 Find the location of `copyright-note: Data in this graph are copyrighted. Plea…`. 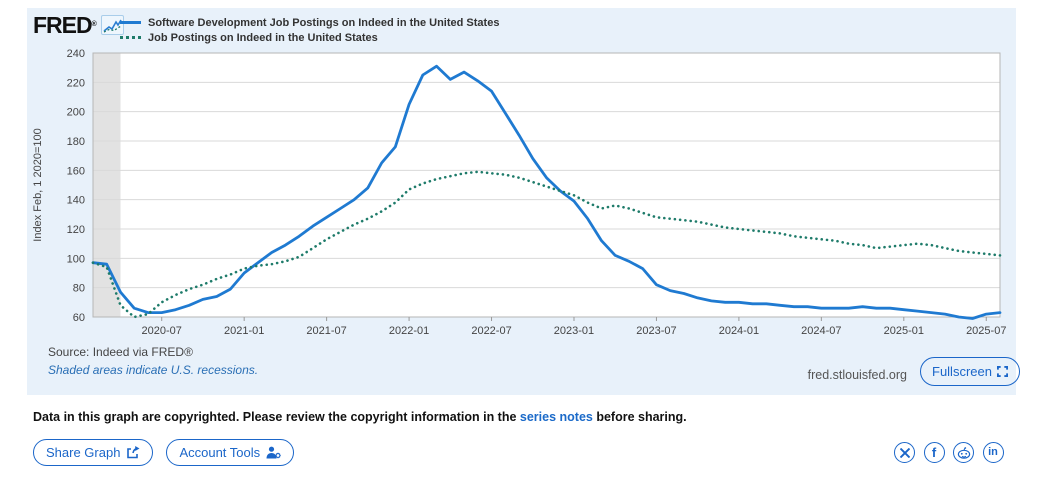

copyright-note: Data in this graph are copyrighted. Plea… is located at coordinates (360, 417).